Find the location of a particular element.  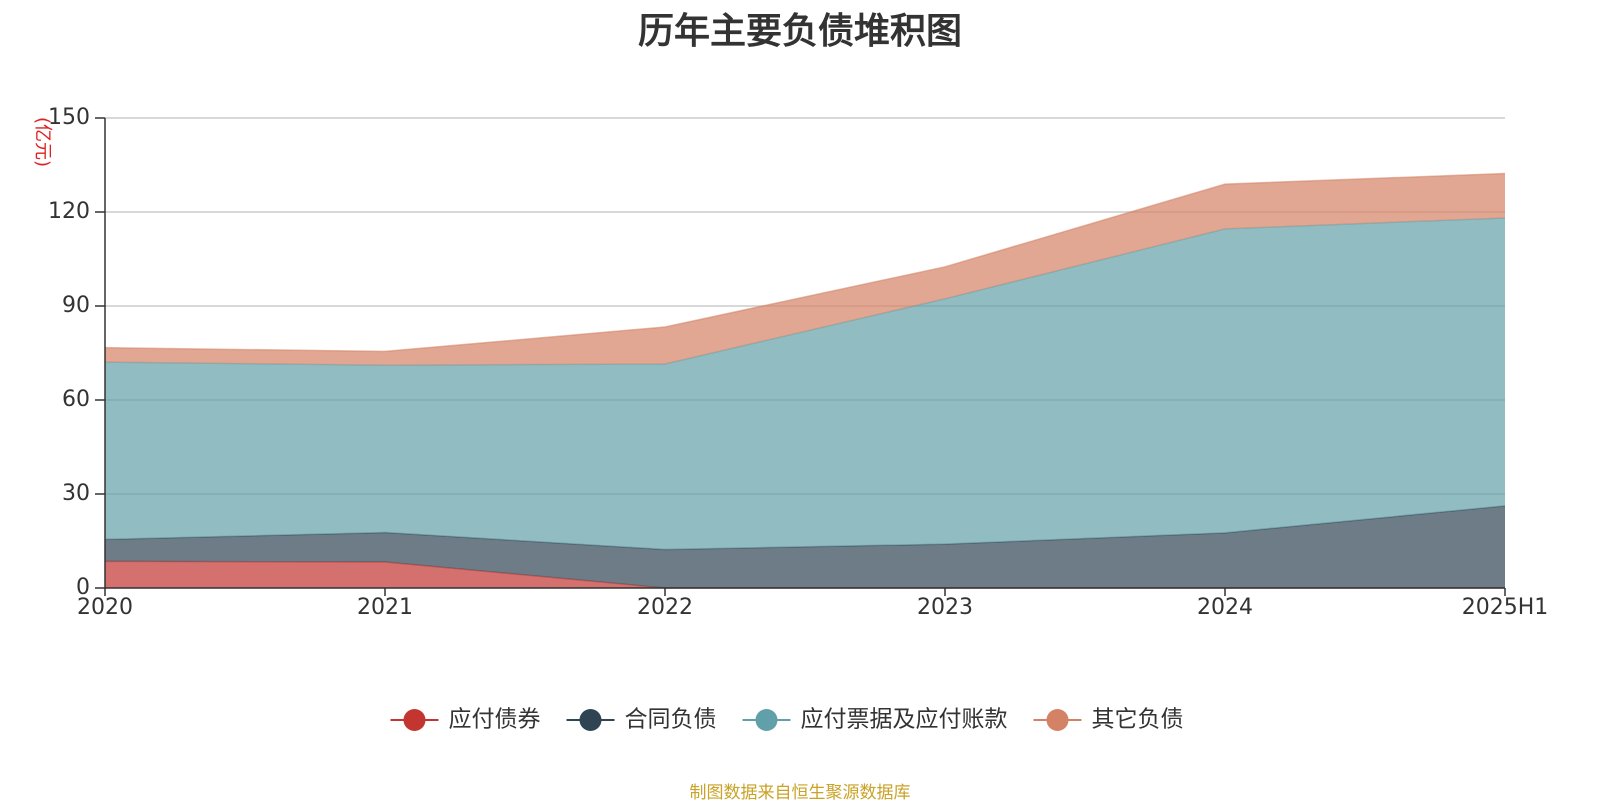

legend-label: 应付票据及应付账款 is located at coordinates (904, 720).